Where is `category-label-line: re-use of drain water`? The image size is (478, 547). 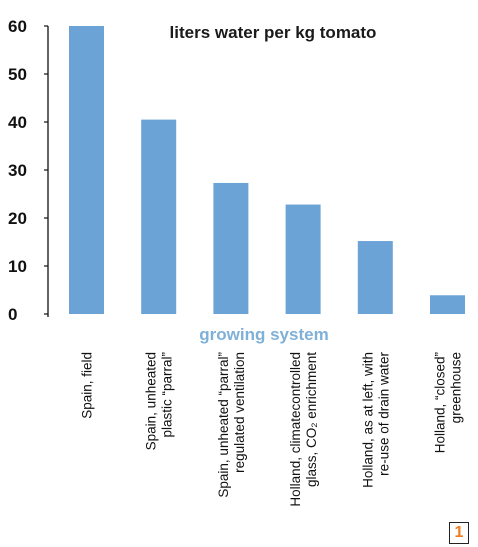 category-label-line: re-use of drain water is located at coordinates (383, 414).